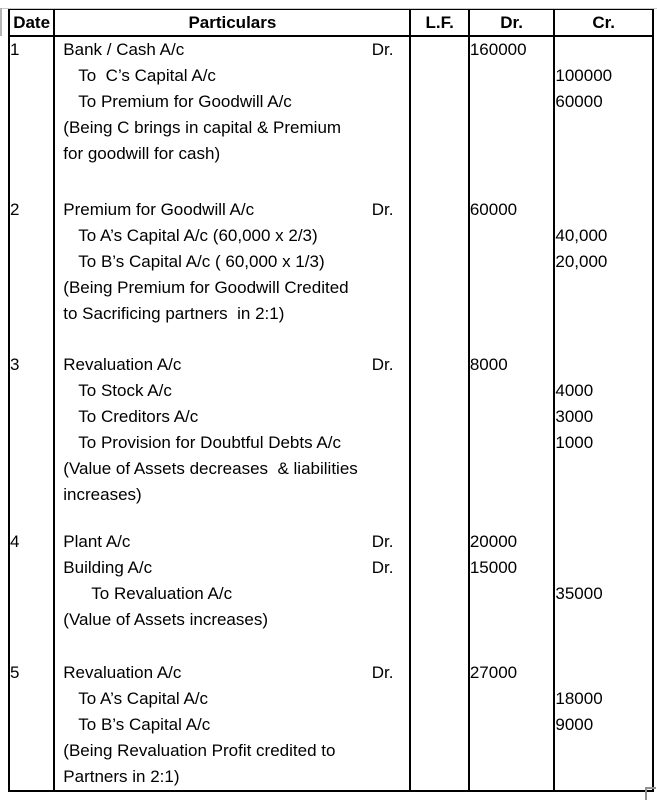  What do you see at coordinates (232, 495) in the screenshot?
I see `particulars-line: increases)` at bounding box center [232, 495].